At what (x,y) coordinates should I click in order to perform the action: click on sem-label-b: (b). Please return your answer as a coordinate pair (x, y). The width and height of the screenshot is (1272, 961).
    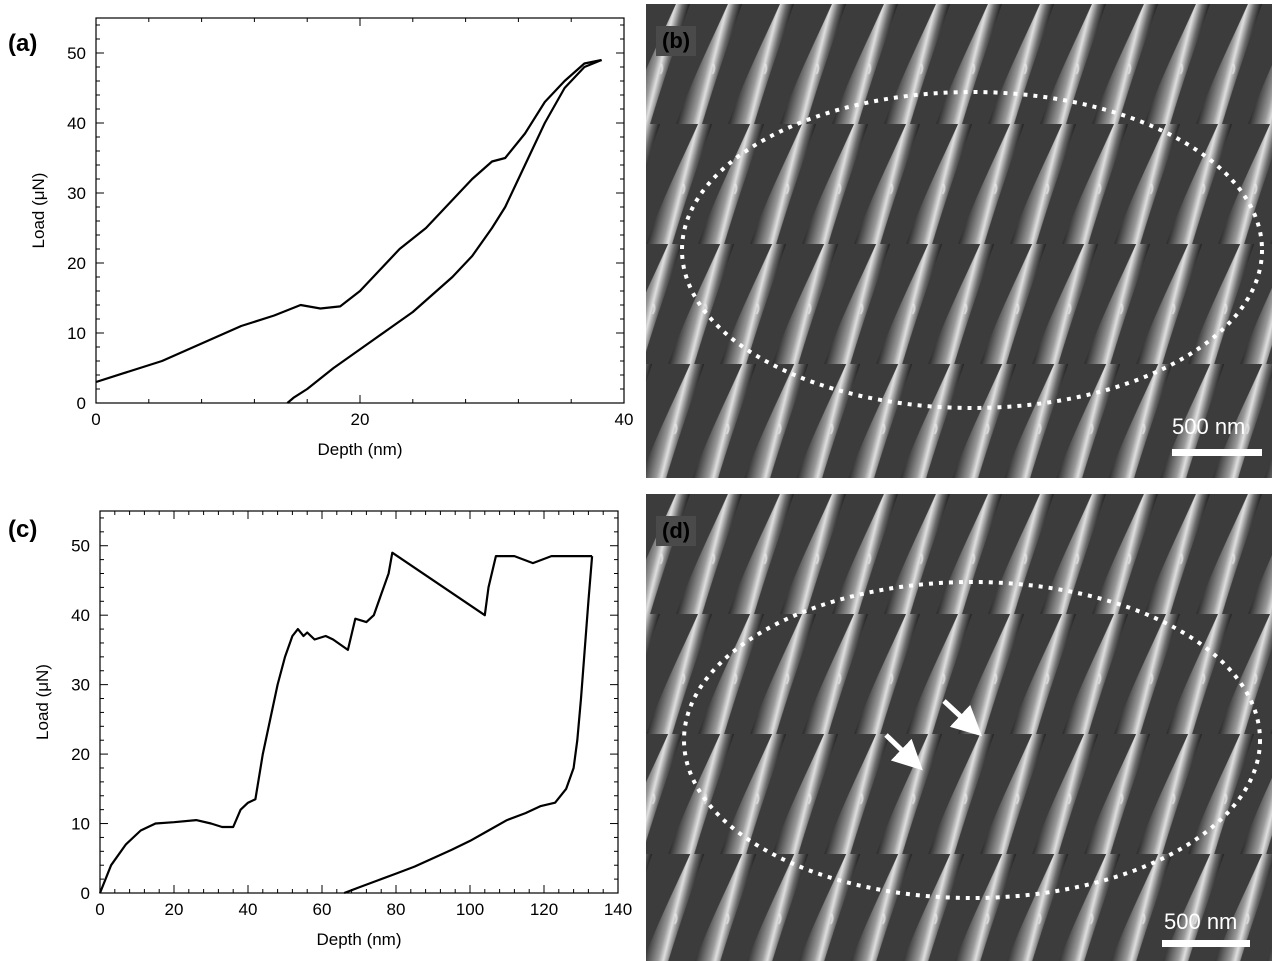
    Looking at the image, I should click on (676, 41).